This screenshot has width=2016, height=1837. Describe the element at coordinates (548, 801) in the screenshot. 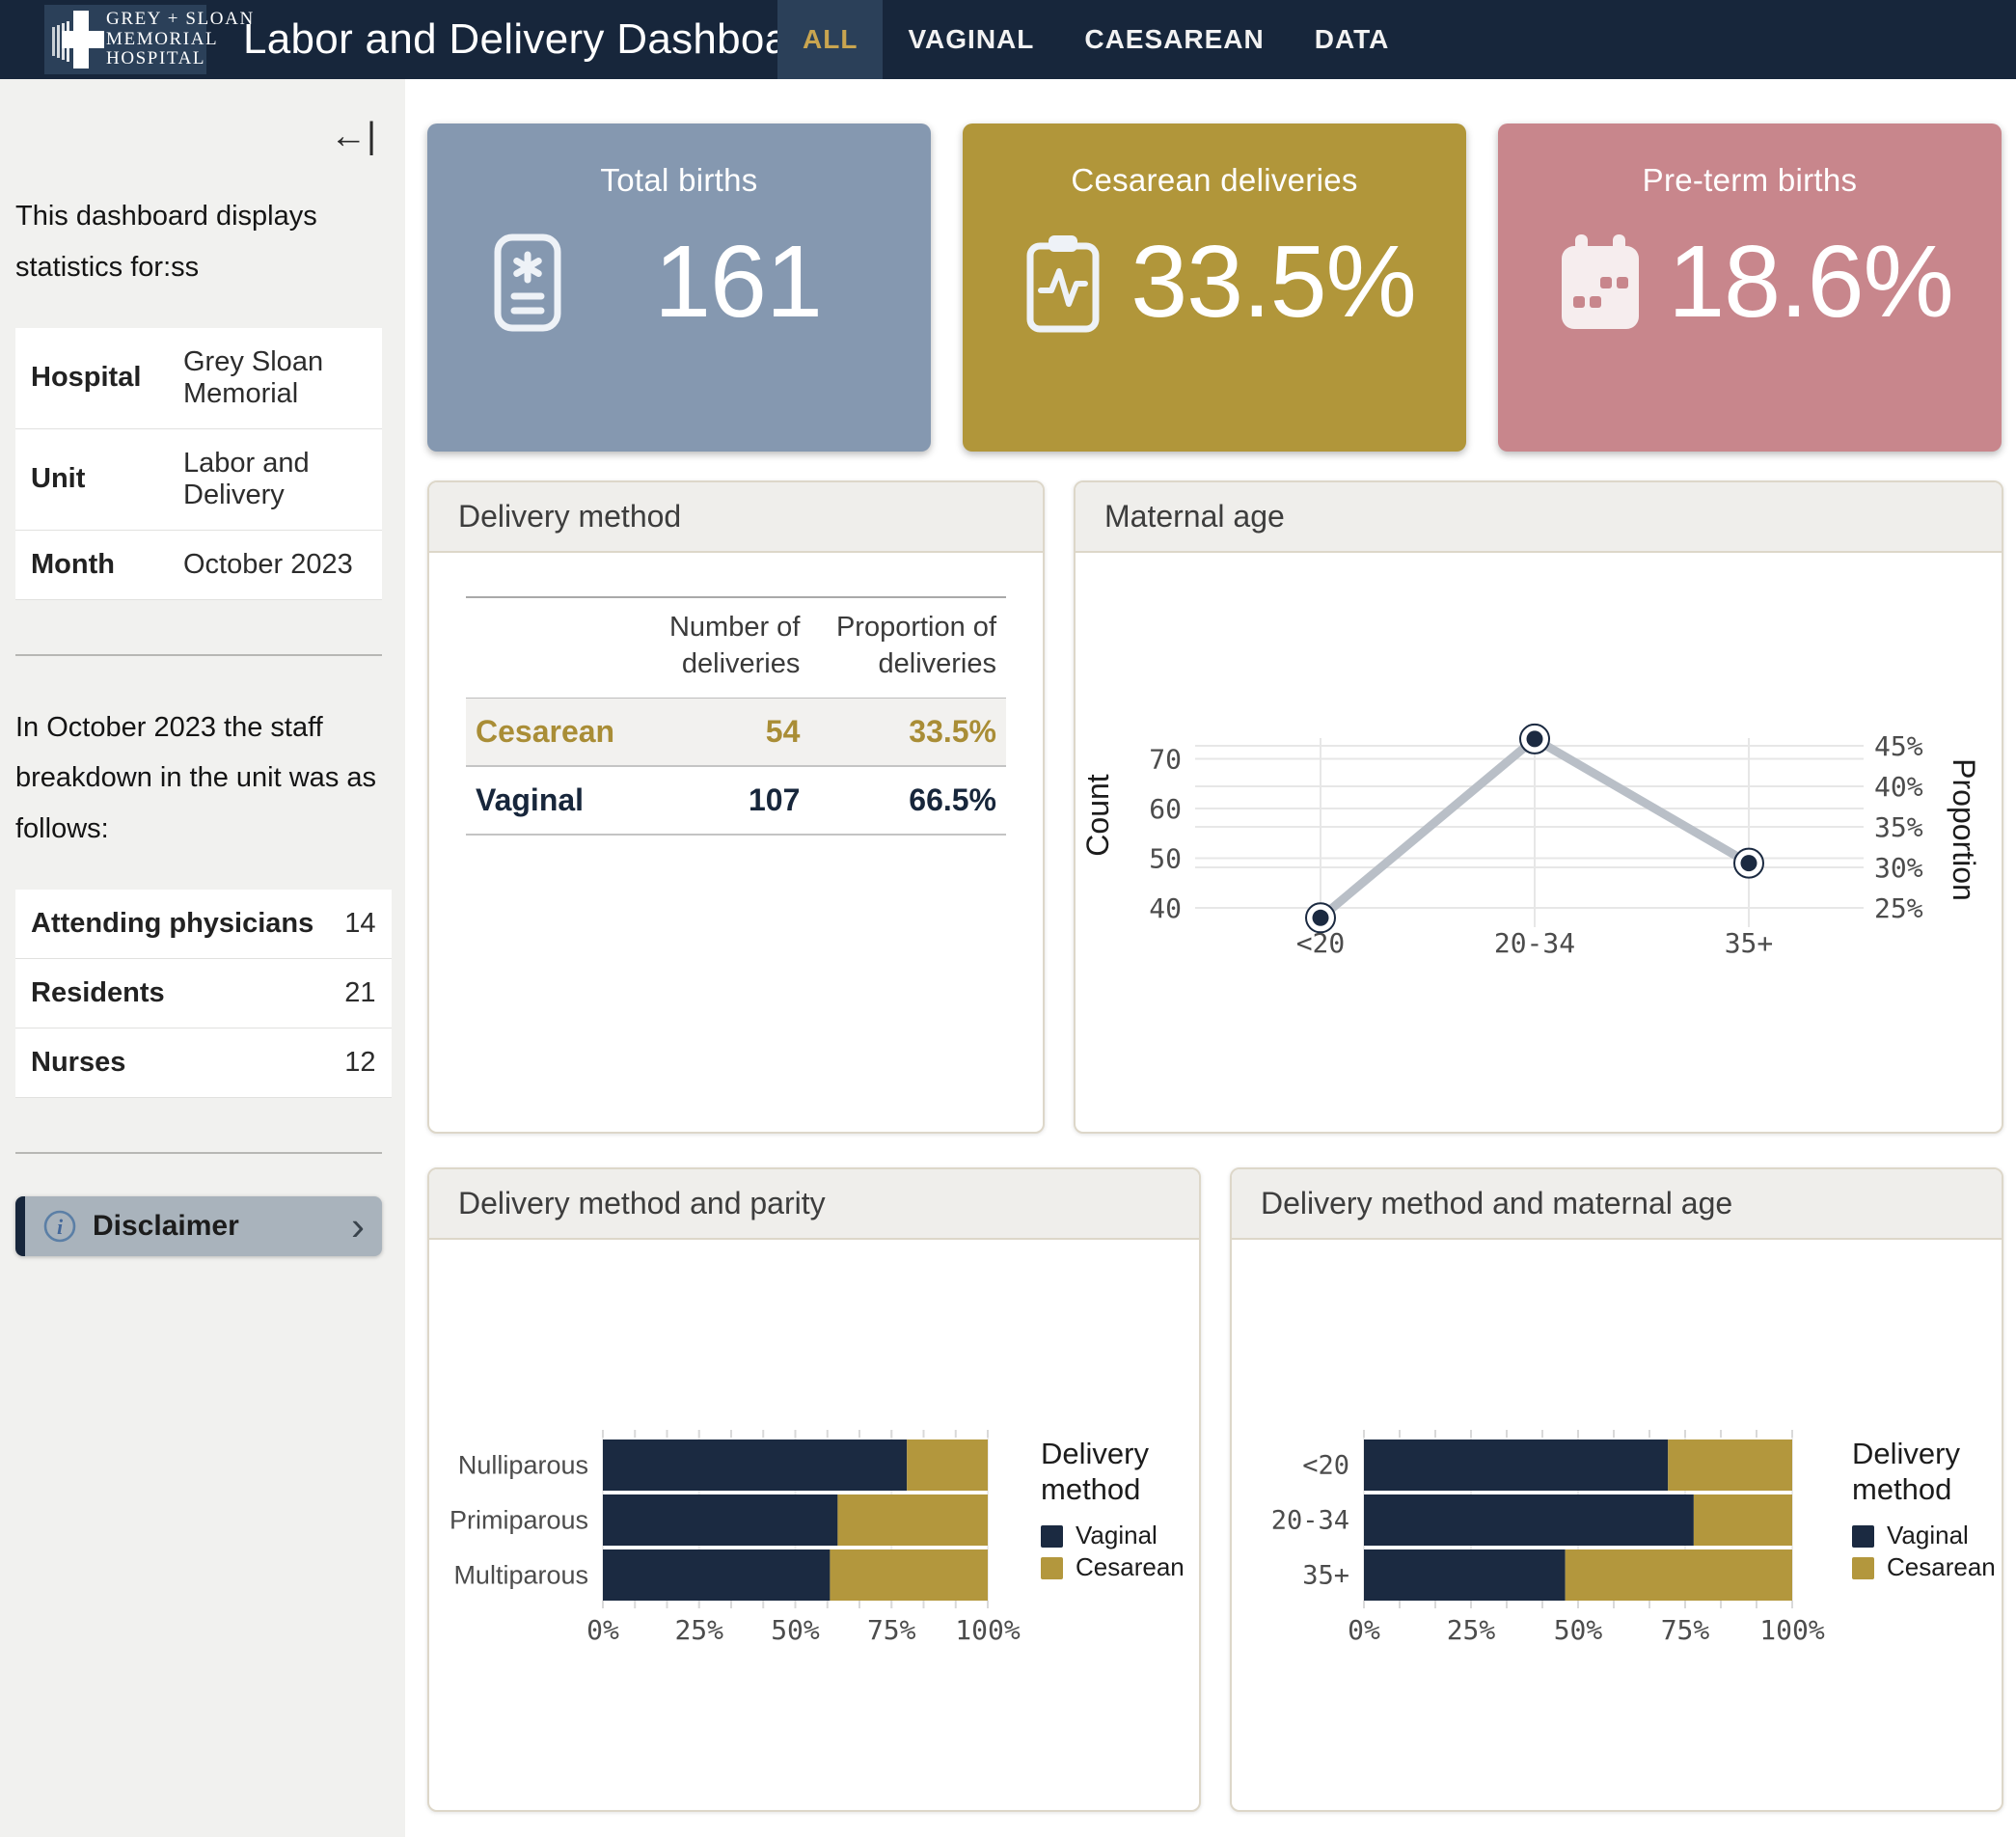

I see `row-label: Vaginal` at that location.